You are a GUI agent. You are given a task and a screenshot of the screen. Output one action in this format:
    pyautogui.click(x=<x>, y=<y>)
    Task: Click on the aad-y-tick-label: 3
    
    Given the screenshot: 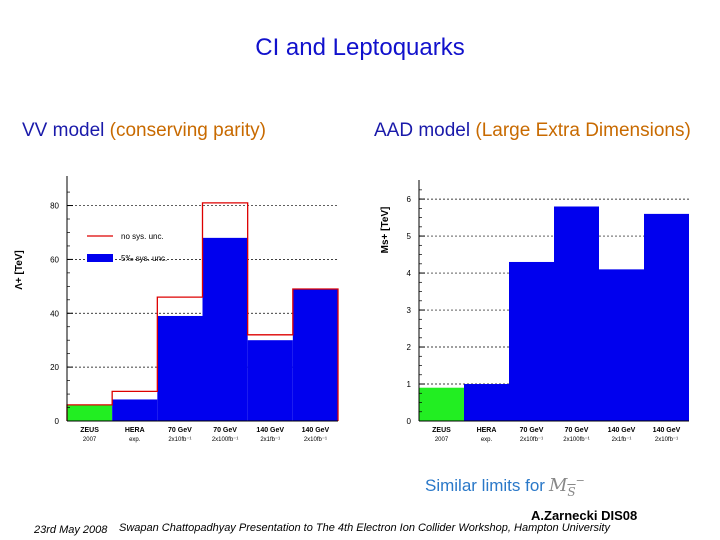 What is the action you would take?
    pyautogui.click(x=409, y=310)
    